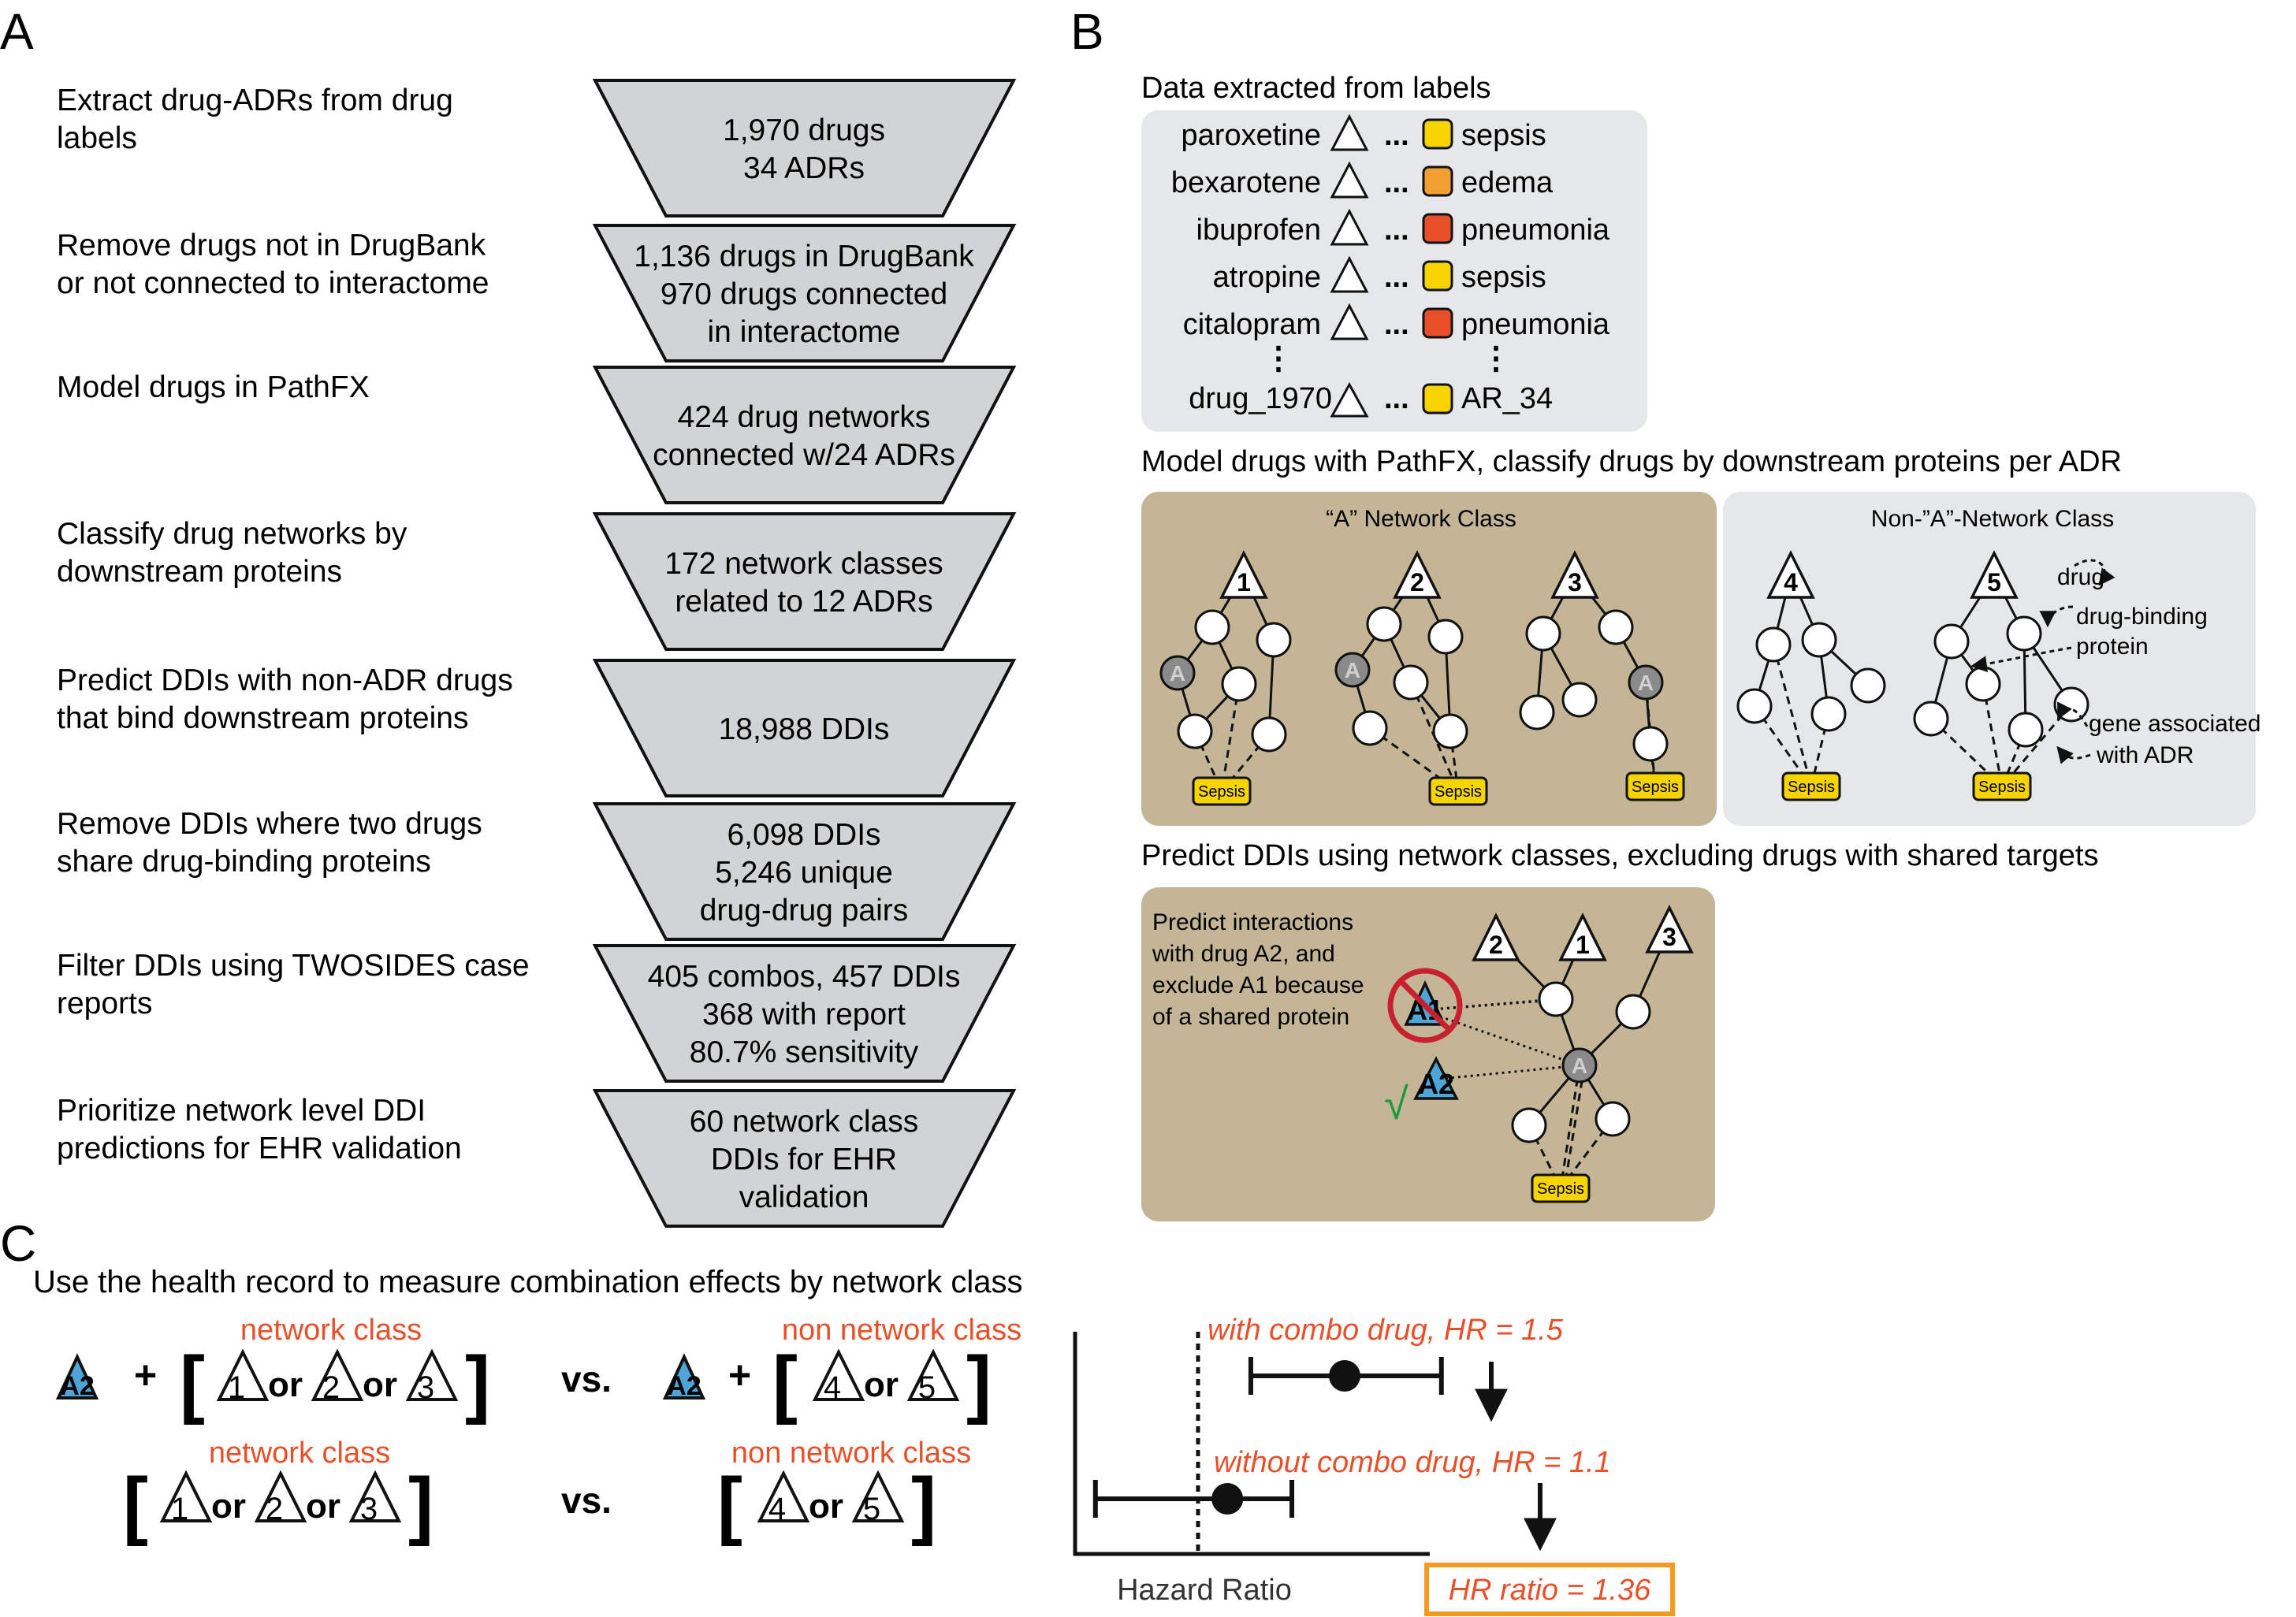 The image size is (2296, 1617). What do you see at coordinates (804, 871) in the screenshot?
I see `funnel-step` at bounding box center [804, 871].